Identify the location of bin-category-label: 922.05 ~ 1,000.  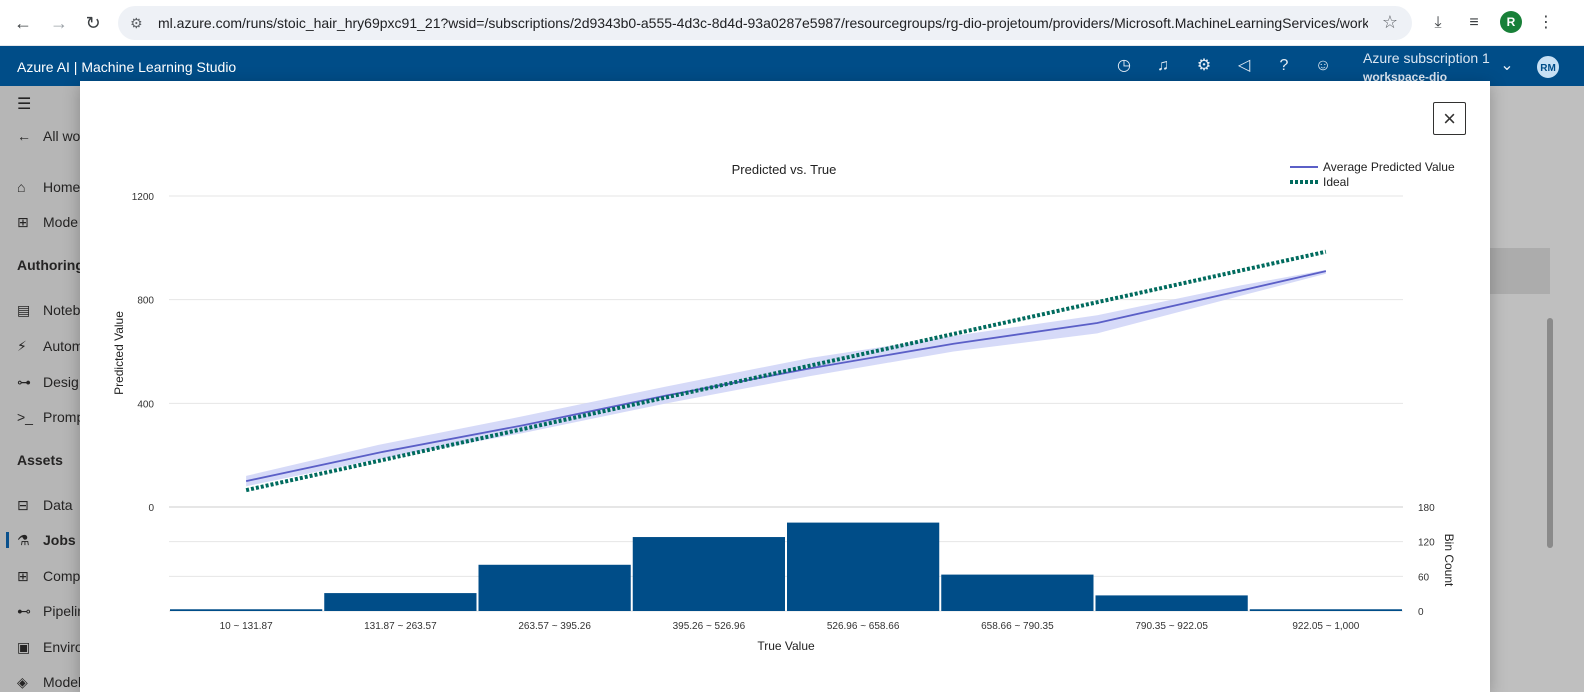
(1325, 626).